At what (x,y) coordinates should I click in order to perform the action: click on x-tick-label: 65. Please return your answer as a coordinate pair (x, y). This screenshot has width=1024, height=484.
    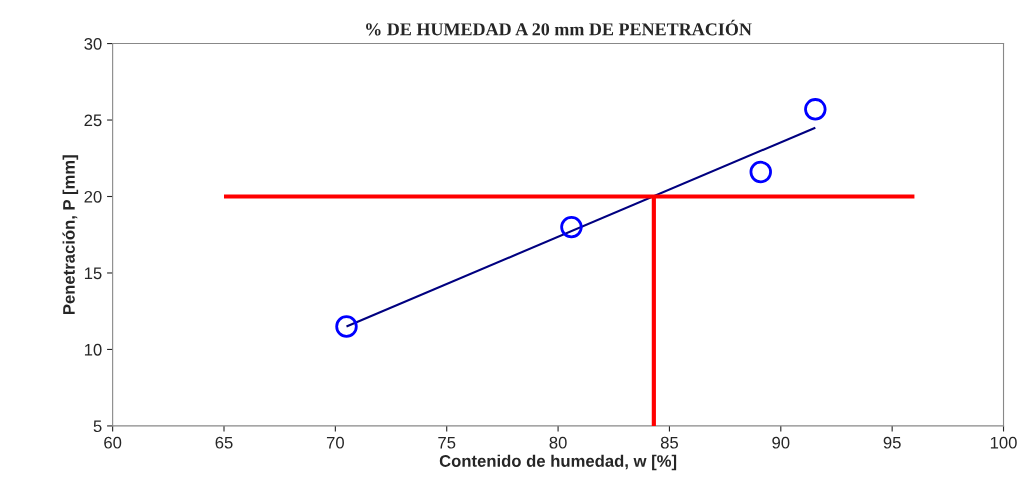
    Looking at the image, I should click on (224, 442).